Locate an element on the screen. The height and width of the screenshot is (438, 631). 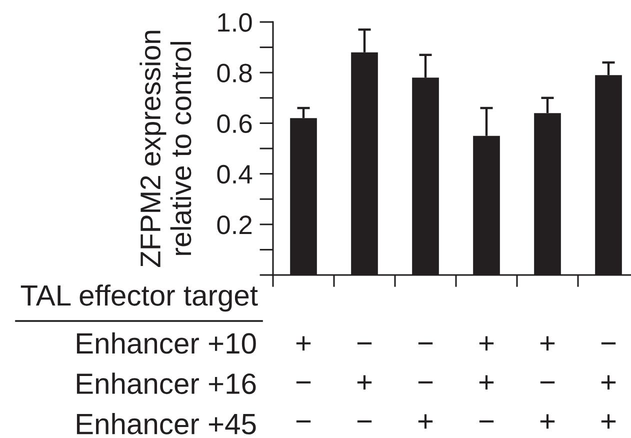
y-axis-title: ZFPM2 expression relative to control is located at coordinates (166, 149).